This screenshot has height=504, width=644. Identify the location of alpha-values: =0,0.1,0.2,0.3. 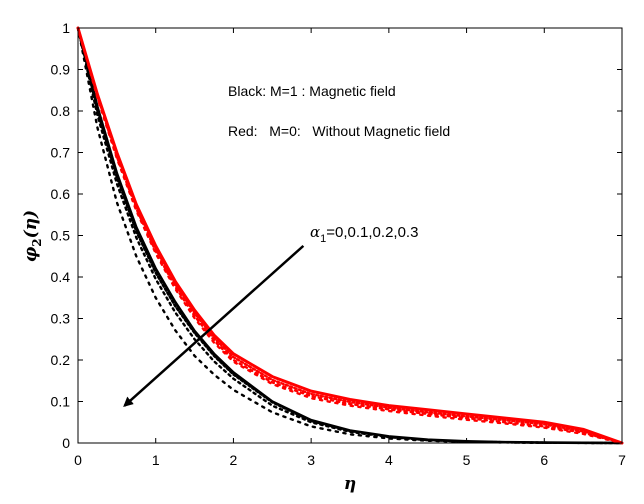
(372, 232).